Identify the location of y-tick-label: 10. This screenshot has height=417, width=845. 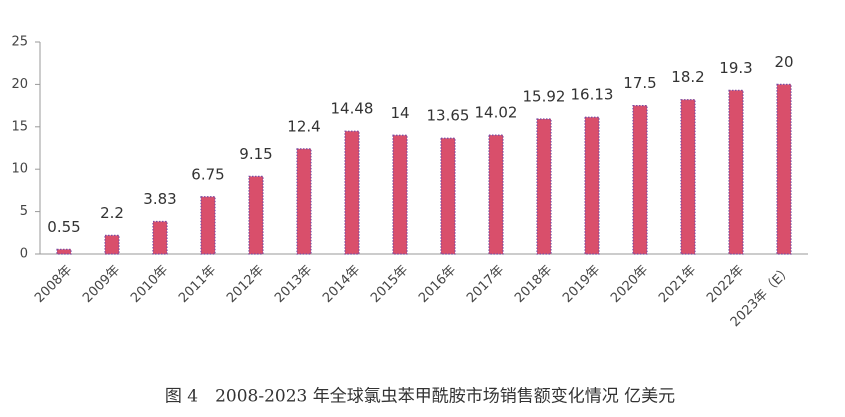
(19, 169).